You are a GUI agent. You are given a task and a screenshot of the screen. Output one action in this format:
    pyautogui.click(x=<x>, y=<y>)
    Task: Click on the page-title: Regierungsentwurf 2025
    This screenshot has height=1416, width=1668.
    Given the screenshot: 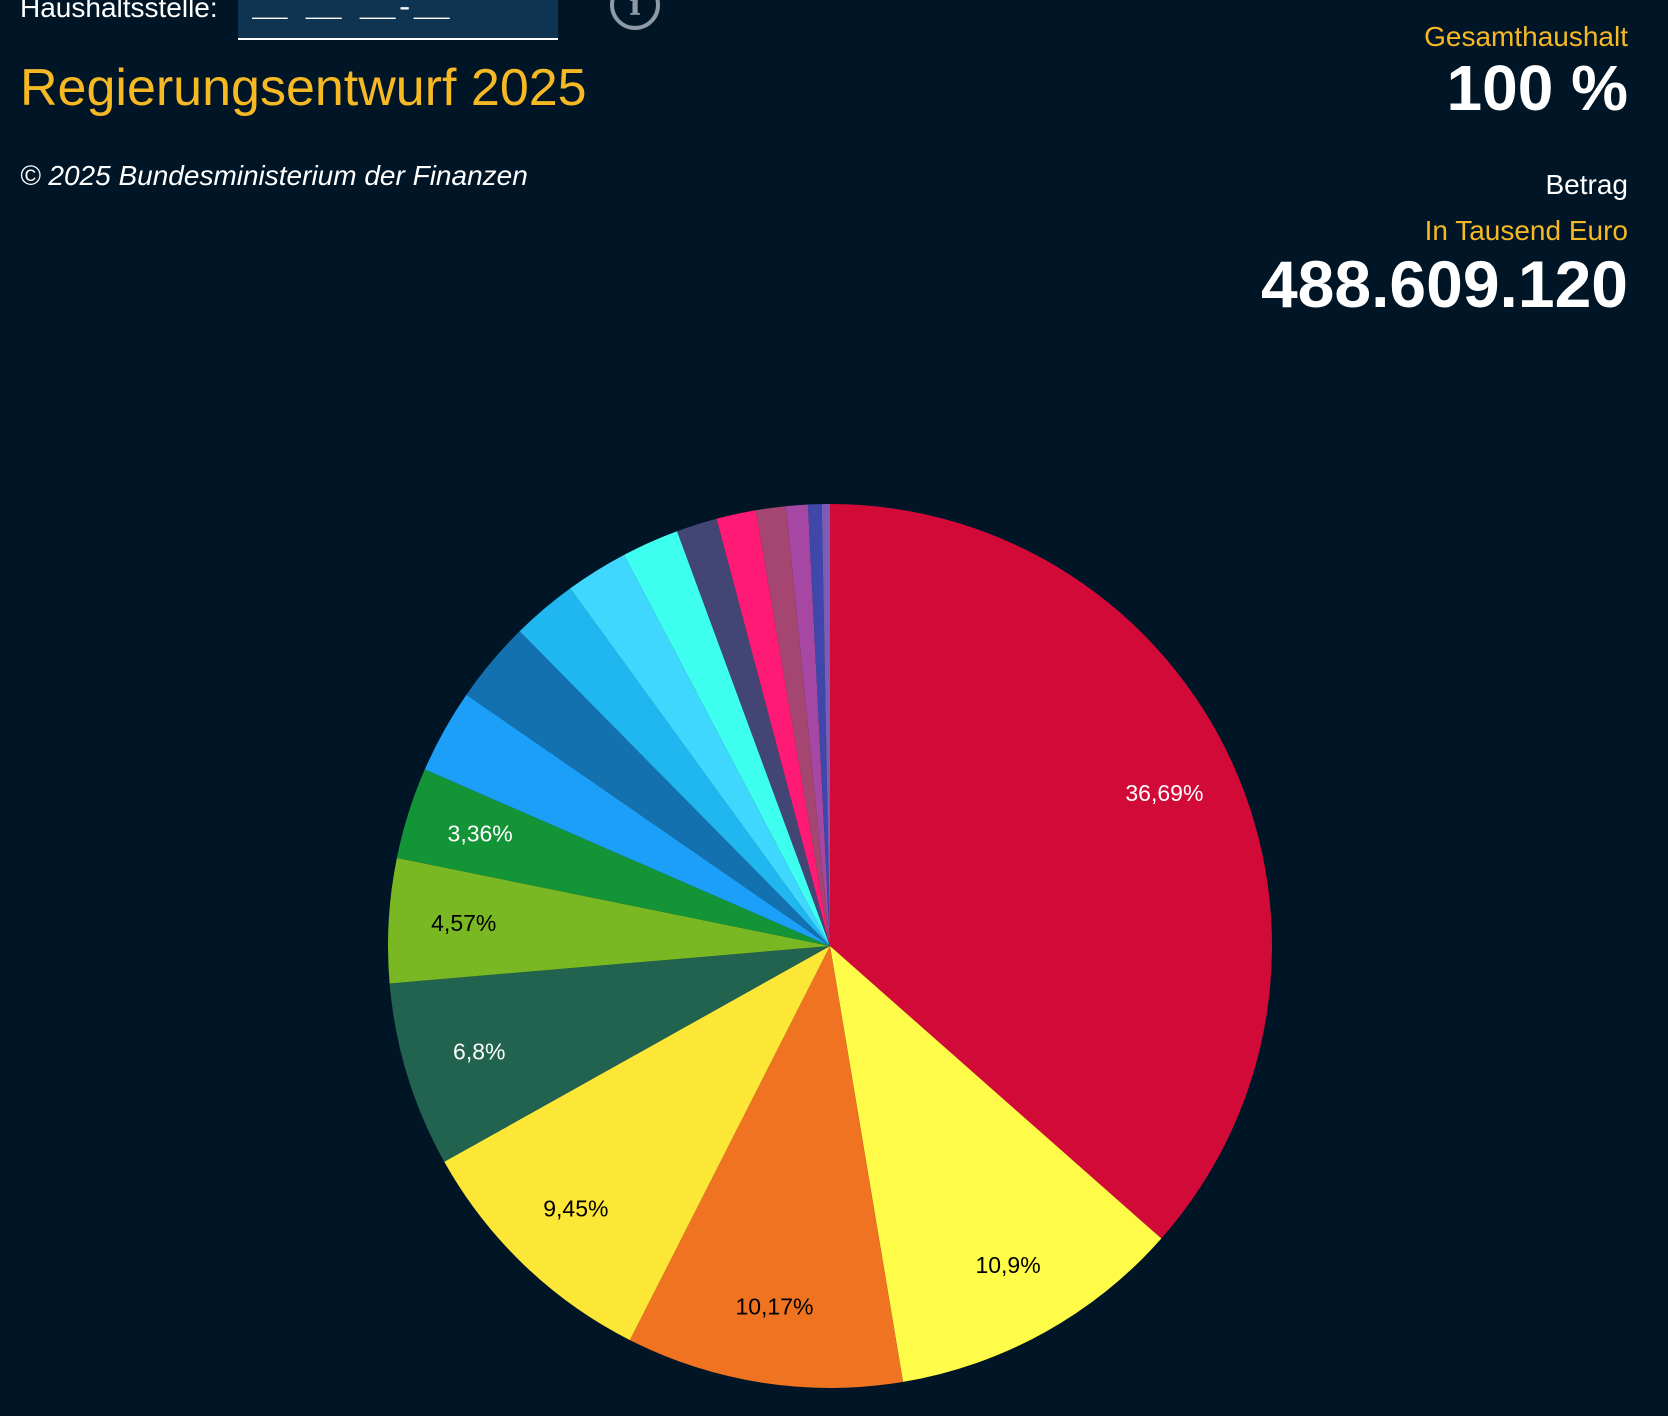 What is the action you would take?
    pyautogui.click(x=303, y=88)
    